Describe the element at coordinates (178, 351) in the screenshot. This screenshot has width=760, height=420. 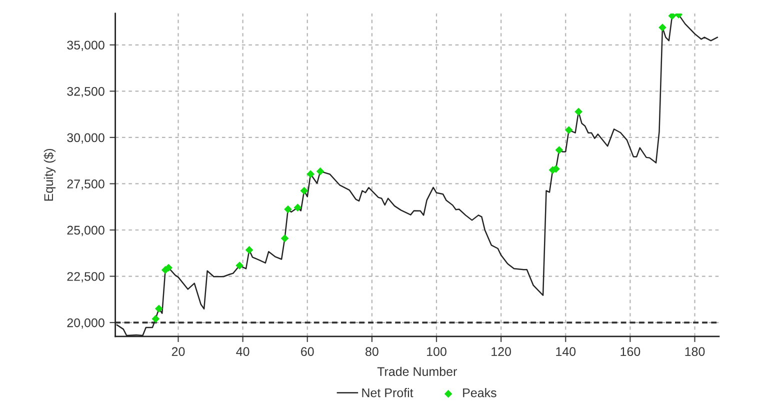
I see `x-tick-label: 20` at that location.